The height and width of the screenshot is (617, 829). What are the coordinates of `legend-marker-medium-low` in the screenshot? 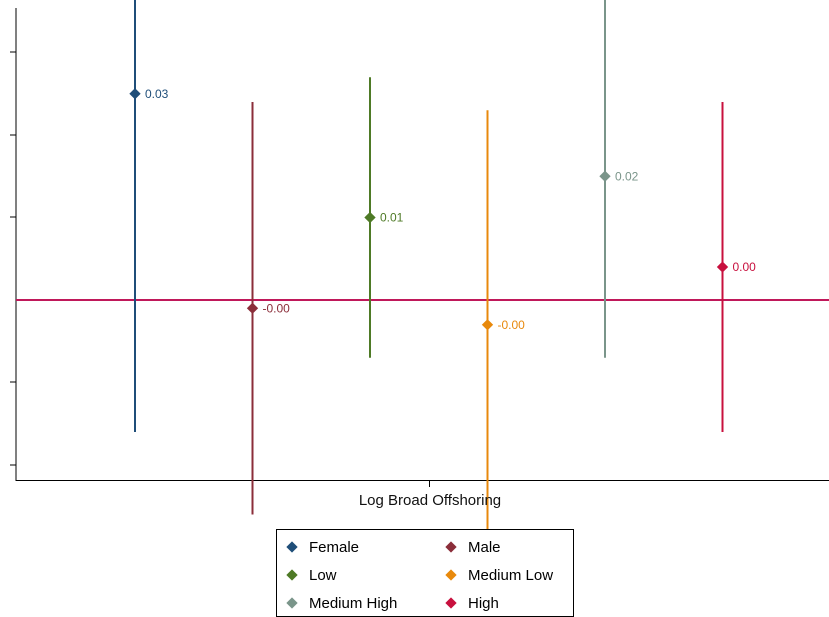 It's located at (451, 575).